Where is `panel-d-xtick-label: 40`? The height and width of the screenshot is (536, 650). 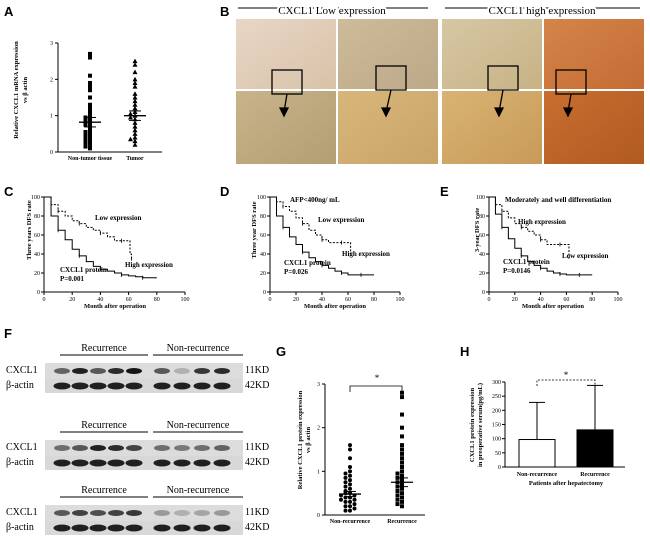 panel-d-xtick-label: 40 is located at coordinates (322, 300).